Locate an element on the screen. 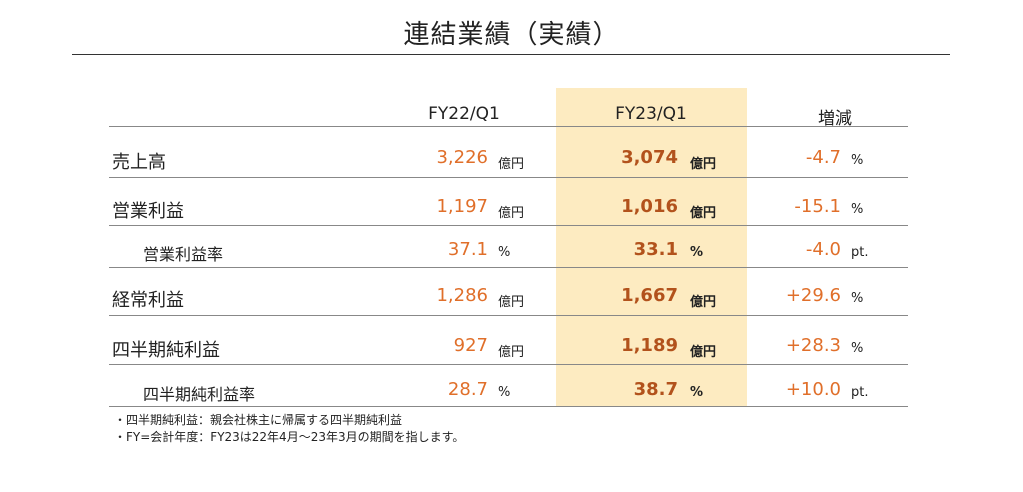  row-label-net-sales: 売上高 is located at coordinates (139, 162).